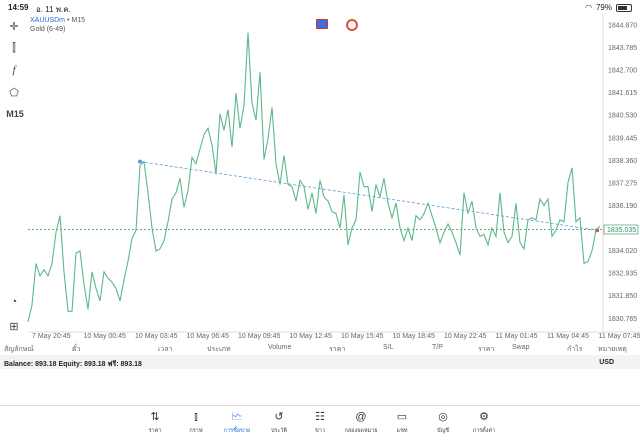 Image resolution: width=640 pixels, height=448 pixels. What do you see at coordinates (362, 336) in the screenshot?
I see `time-axis-label: 10 May 15:45` at bounding box center [362, 336].